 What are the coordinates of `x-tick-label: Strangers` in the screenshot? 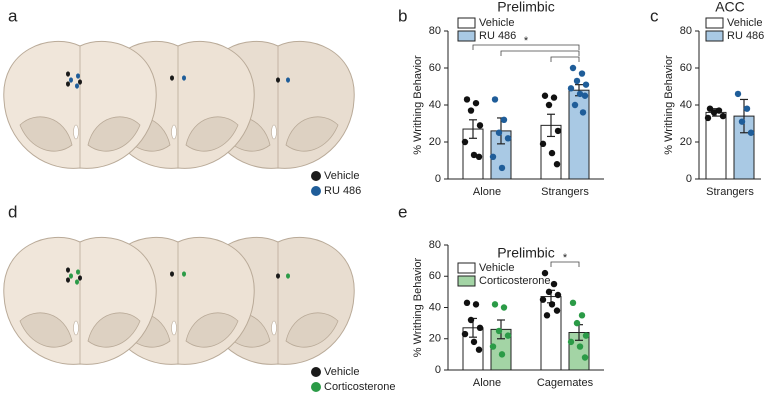 It's located at (730, 192).